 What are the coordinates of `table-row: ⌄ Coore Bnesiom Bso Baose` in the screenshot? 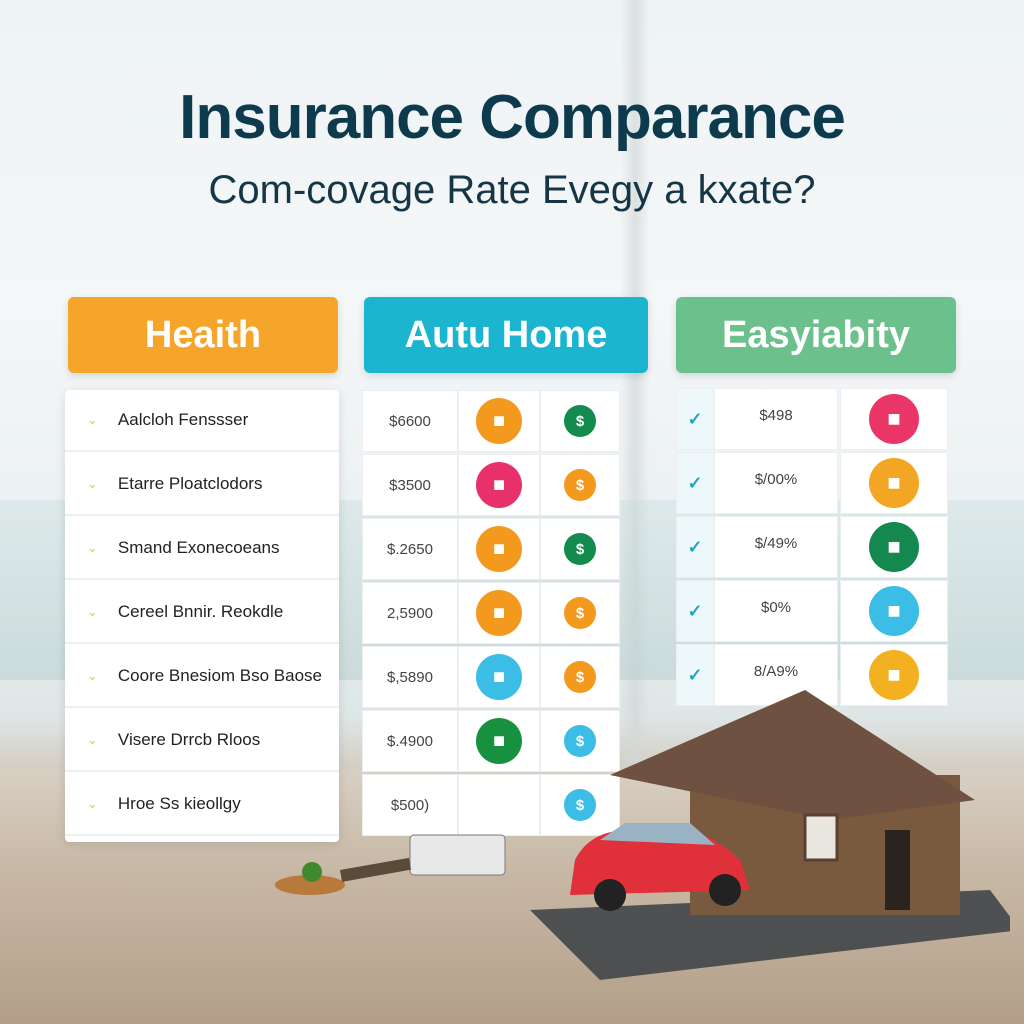 It's located at (202, 677).